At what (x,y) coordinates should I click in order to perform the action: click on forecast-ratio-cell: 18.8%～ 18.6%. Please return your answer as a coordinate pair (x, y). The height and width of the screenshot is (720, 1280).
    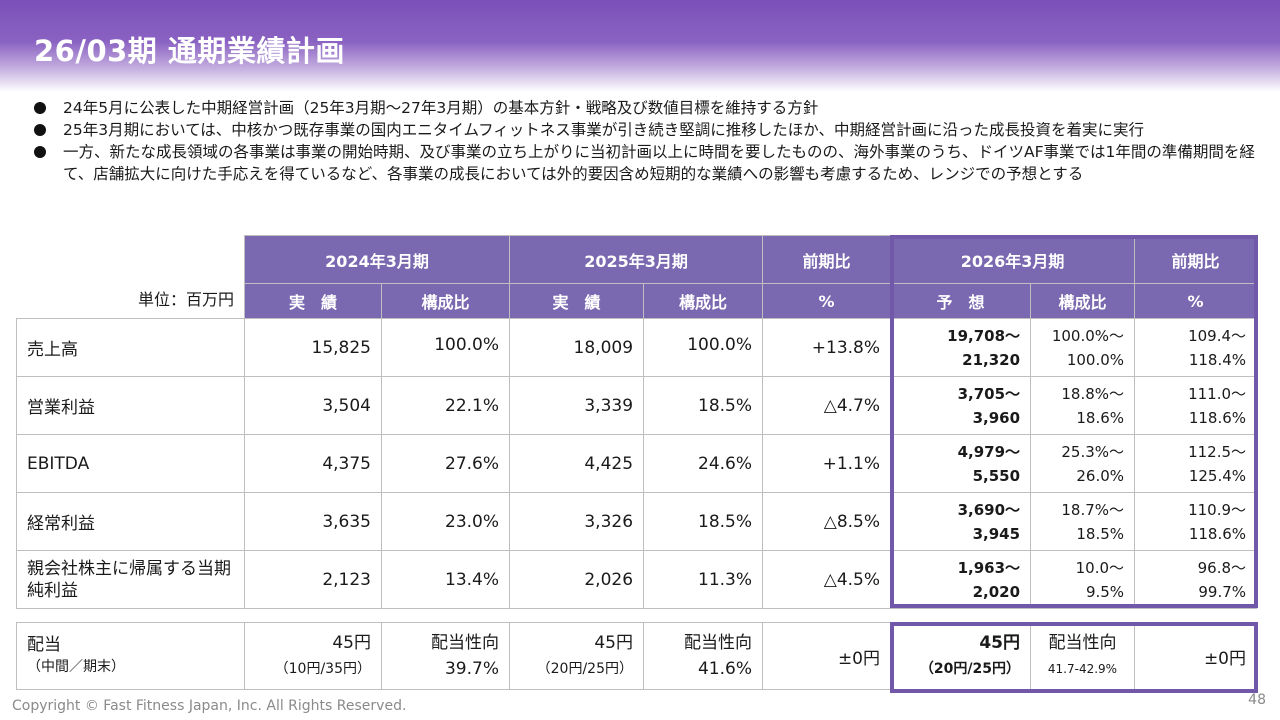
    Looking at the image, I should click on (1083, 405).